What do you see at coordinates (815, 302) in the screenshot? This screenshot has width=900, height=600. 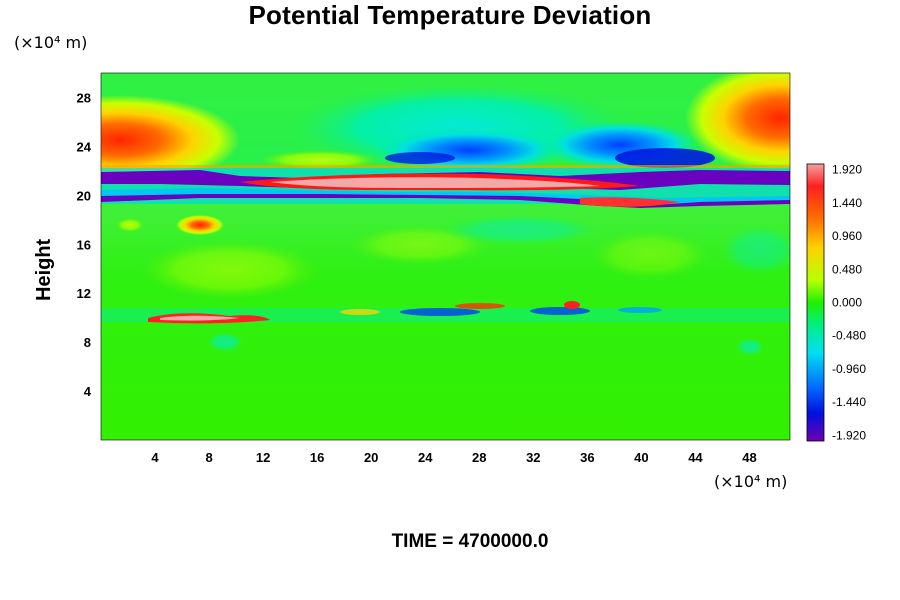 I see `colorbar` at bounding box center [815, 302].